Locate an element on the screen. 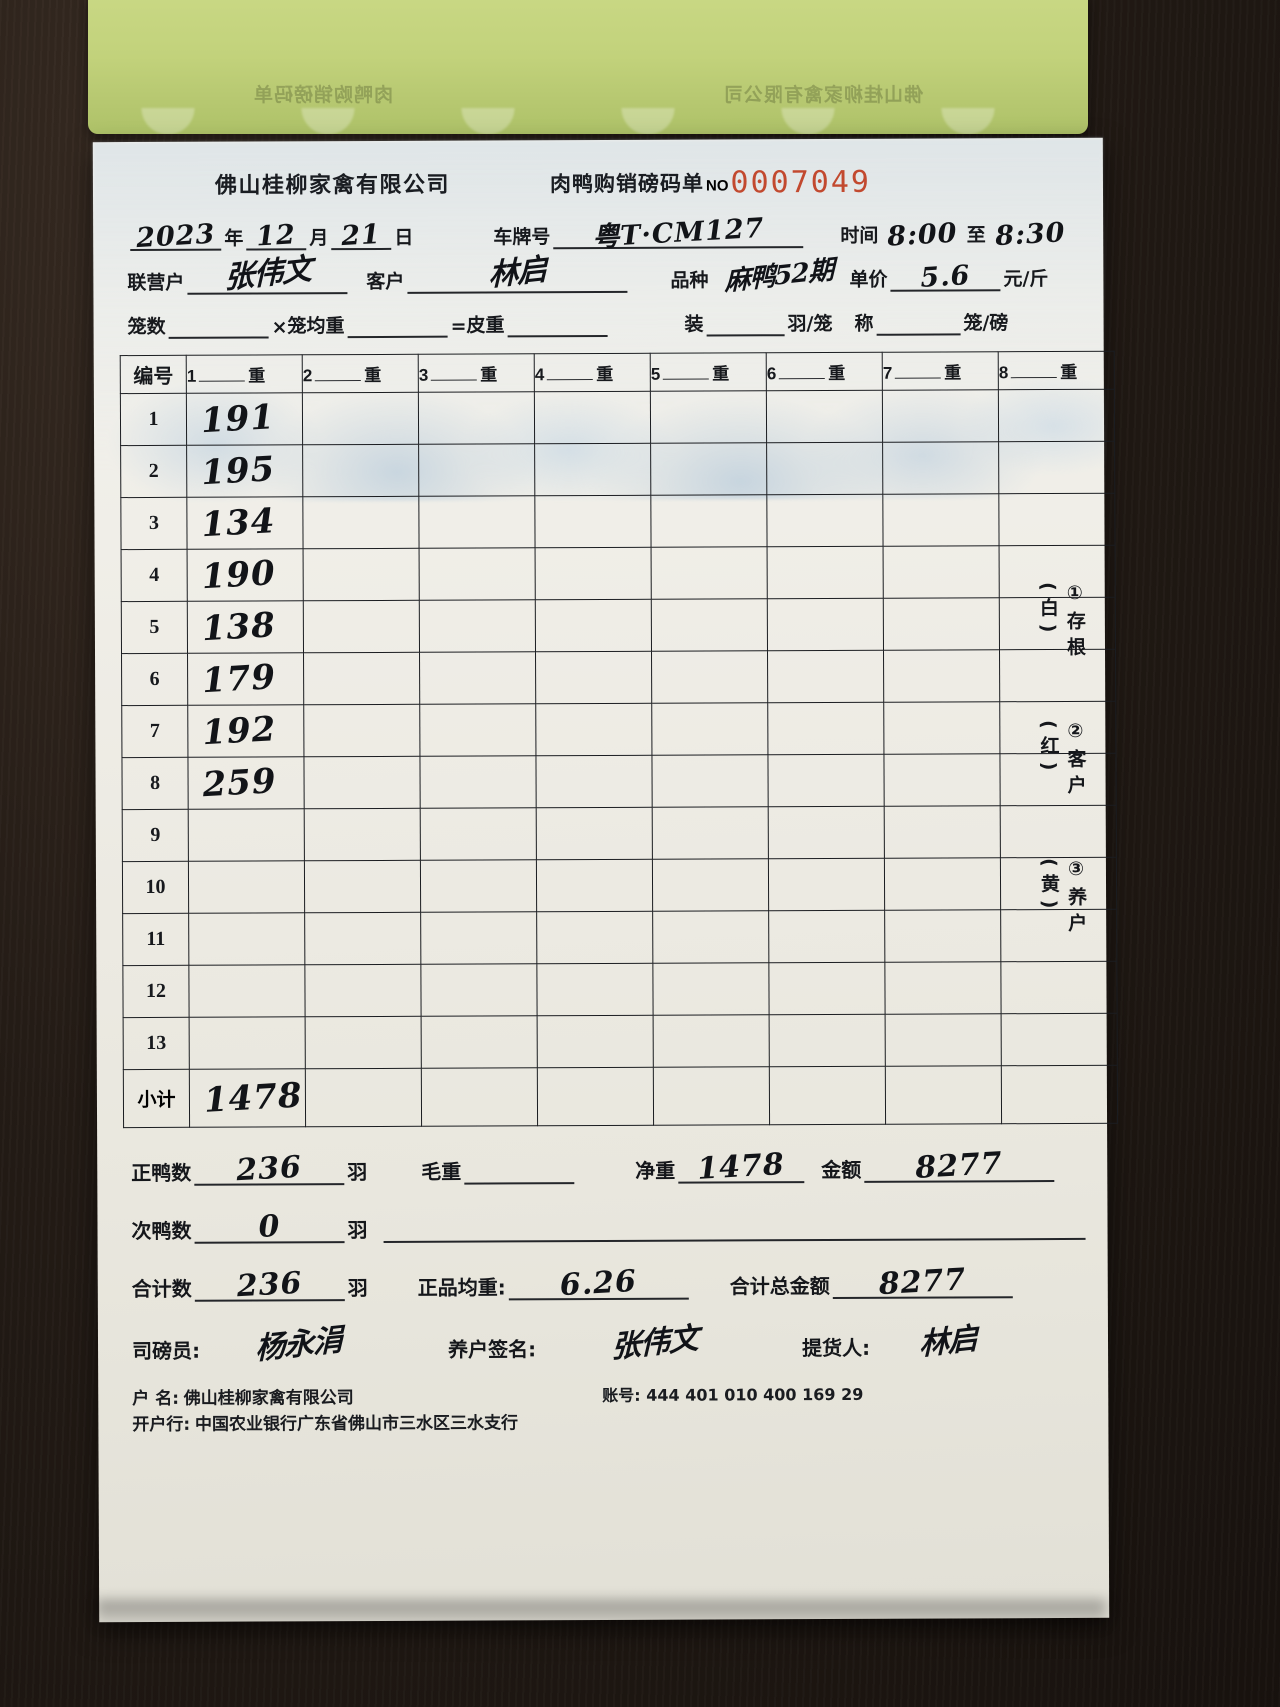 The width and height of the screenshot is (1280, 1707). weight-cell-1: 191 is located at coordinates (244, 419).